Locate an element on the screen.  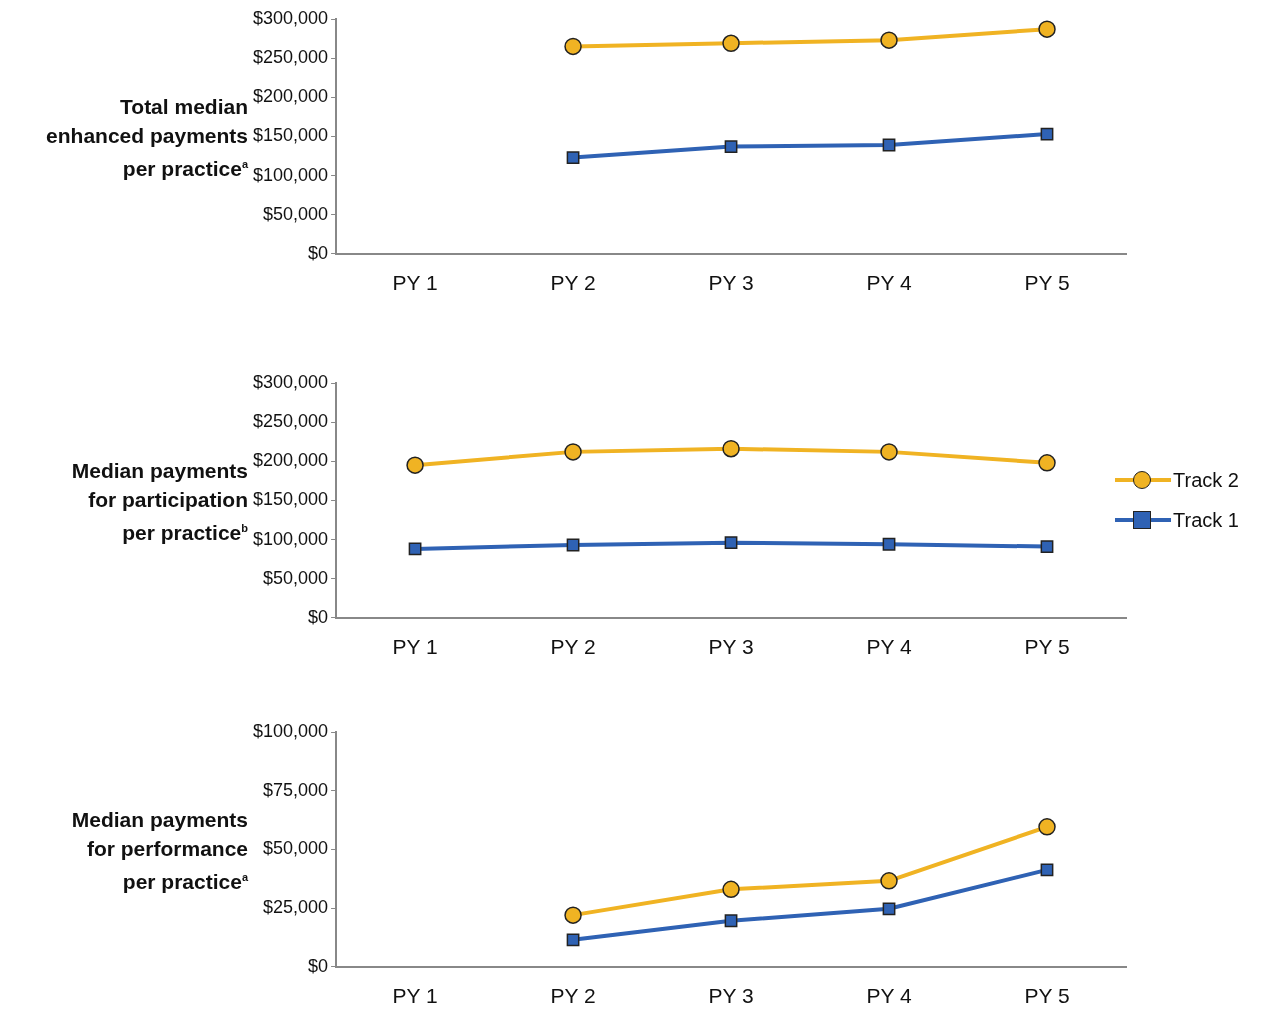
legend-label: Track 2 is located at coordinates (1206, 480).